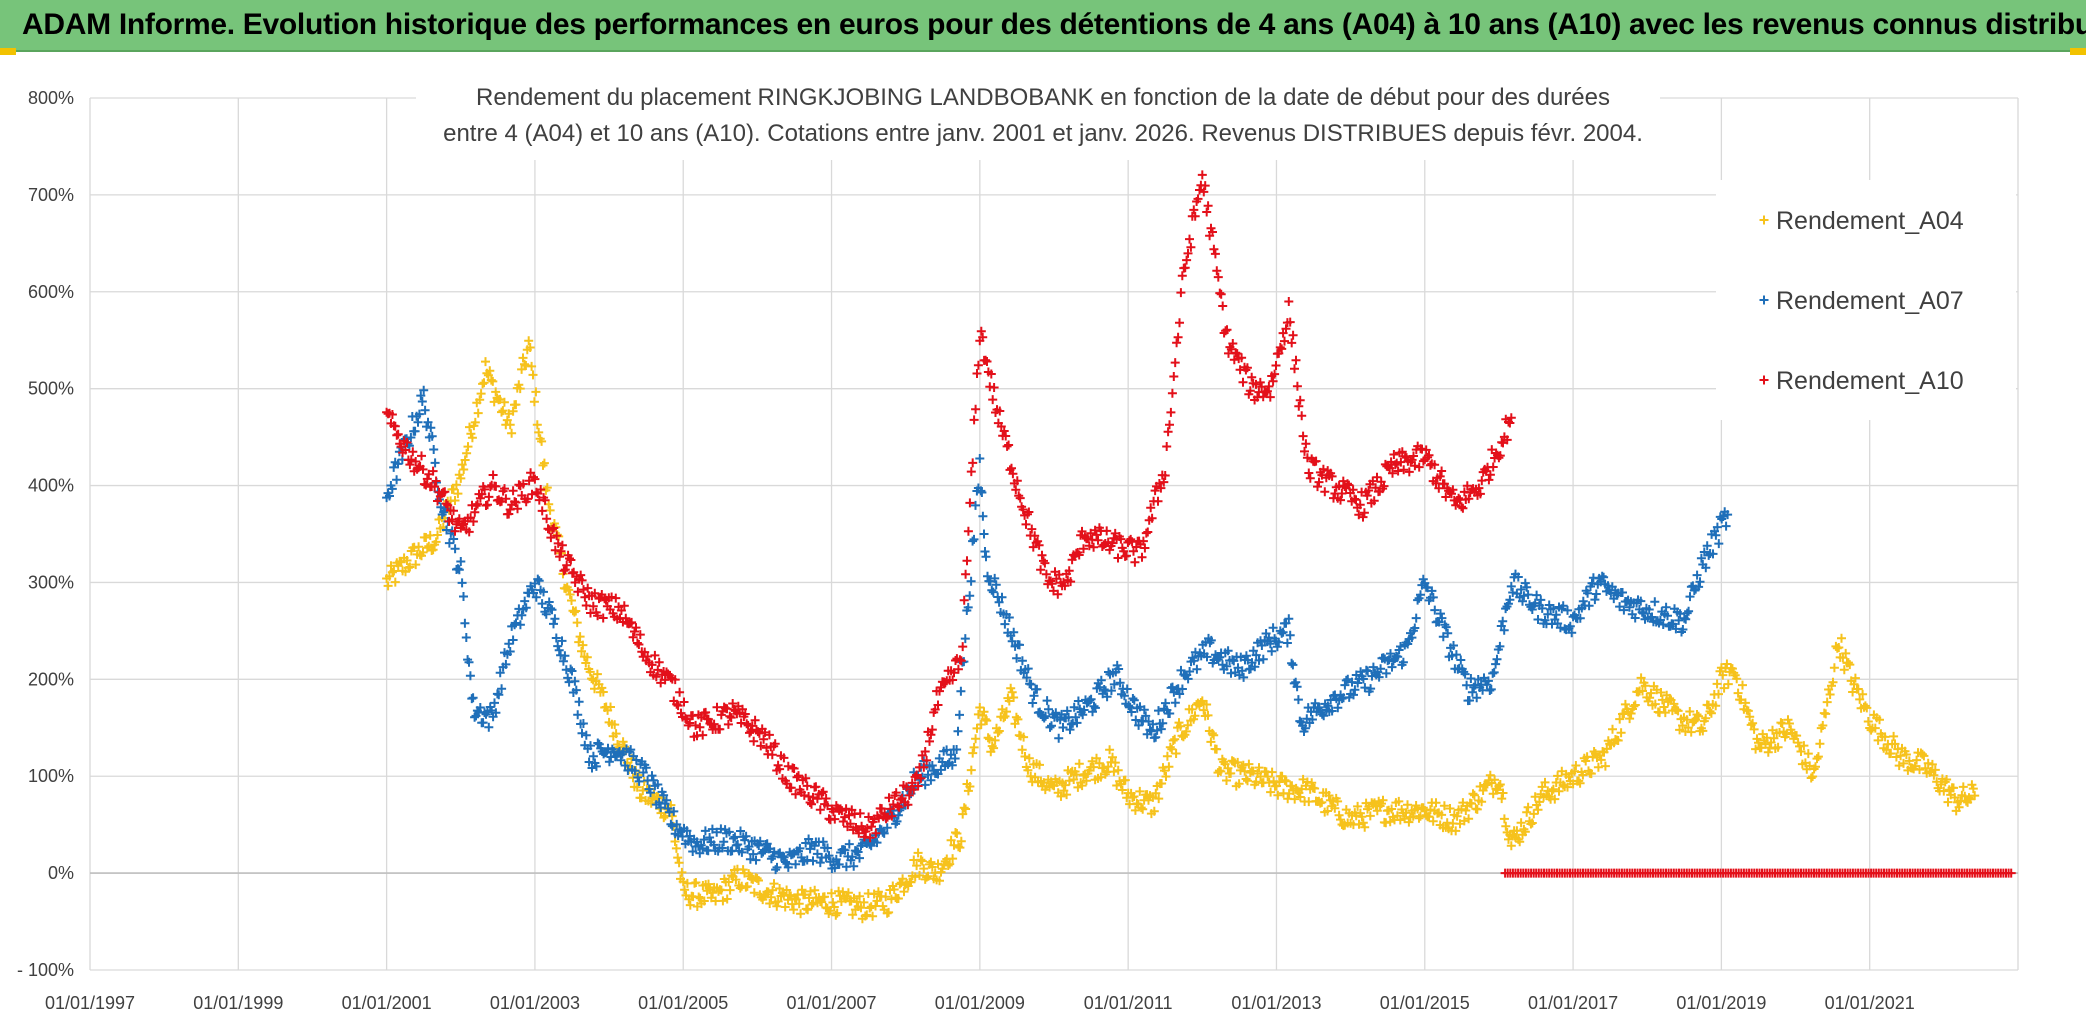 The height and width of the screenshot is (1031, 2086). I want to click on legend-label: Rendement_A07, so click(1870, 301).